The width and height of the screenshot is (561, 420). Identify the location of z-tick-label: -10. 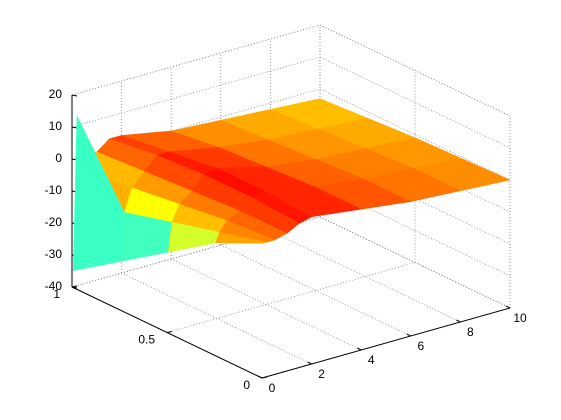
(54, 190).